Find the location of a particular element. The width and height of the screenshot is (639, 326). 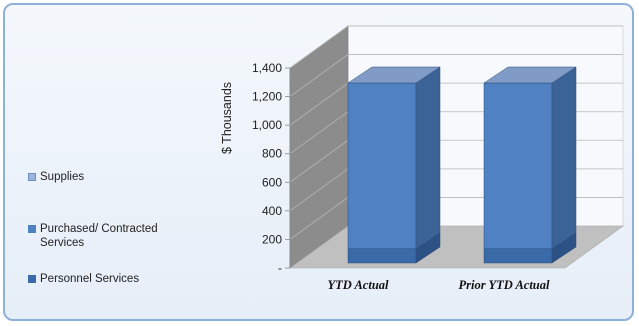

legend-item-supplies: Supplies is located at coordinates (56, 177).